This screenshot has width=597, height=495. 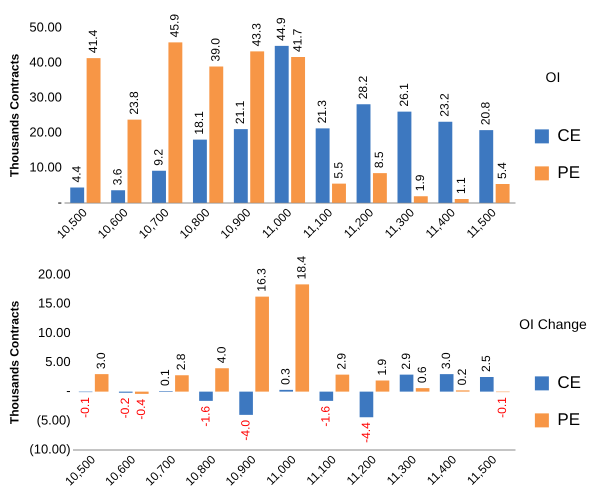 What do you see at coordinates (54, 303) in the screenshot?
I see `y-tick-label: 15.00` at bounding box center [54, 303].